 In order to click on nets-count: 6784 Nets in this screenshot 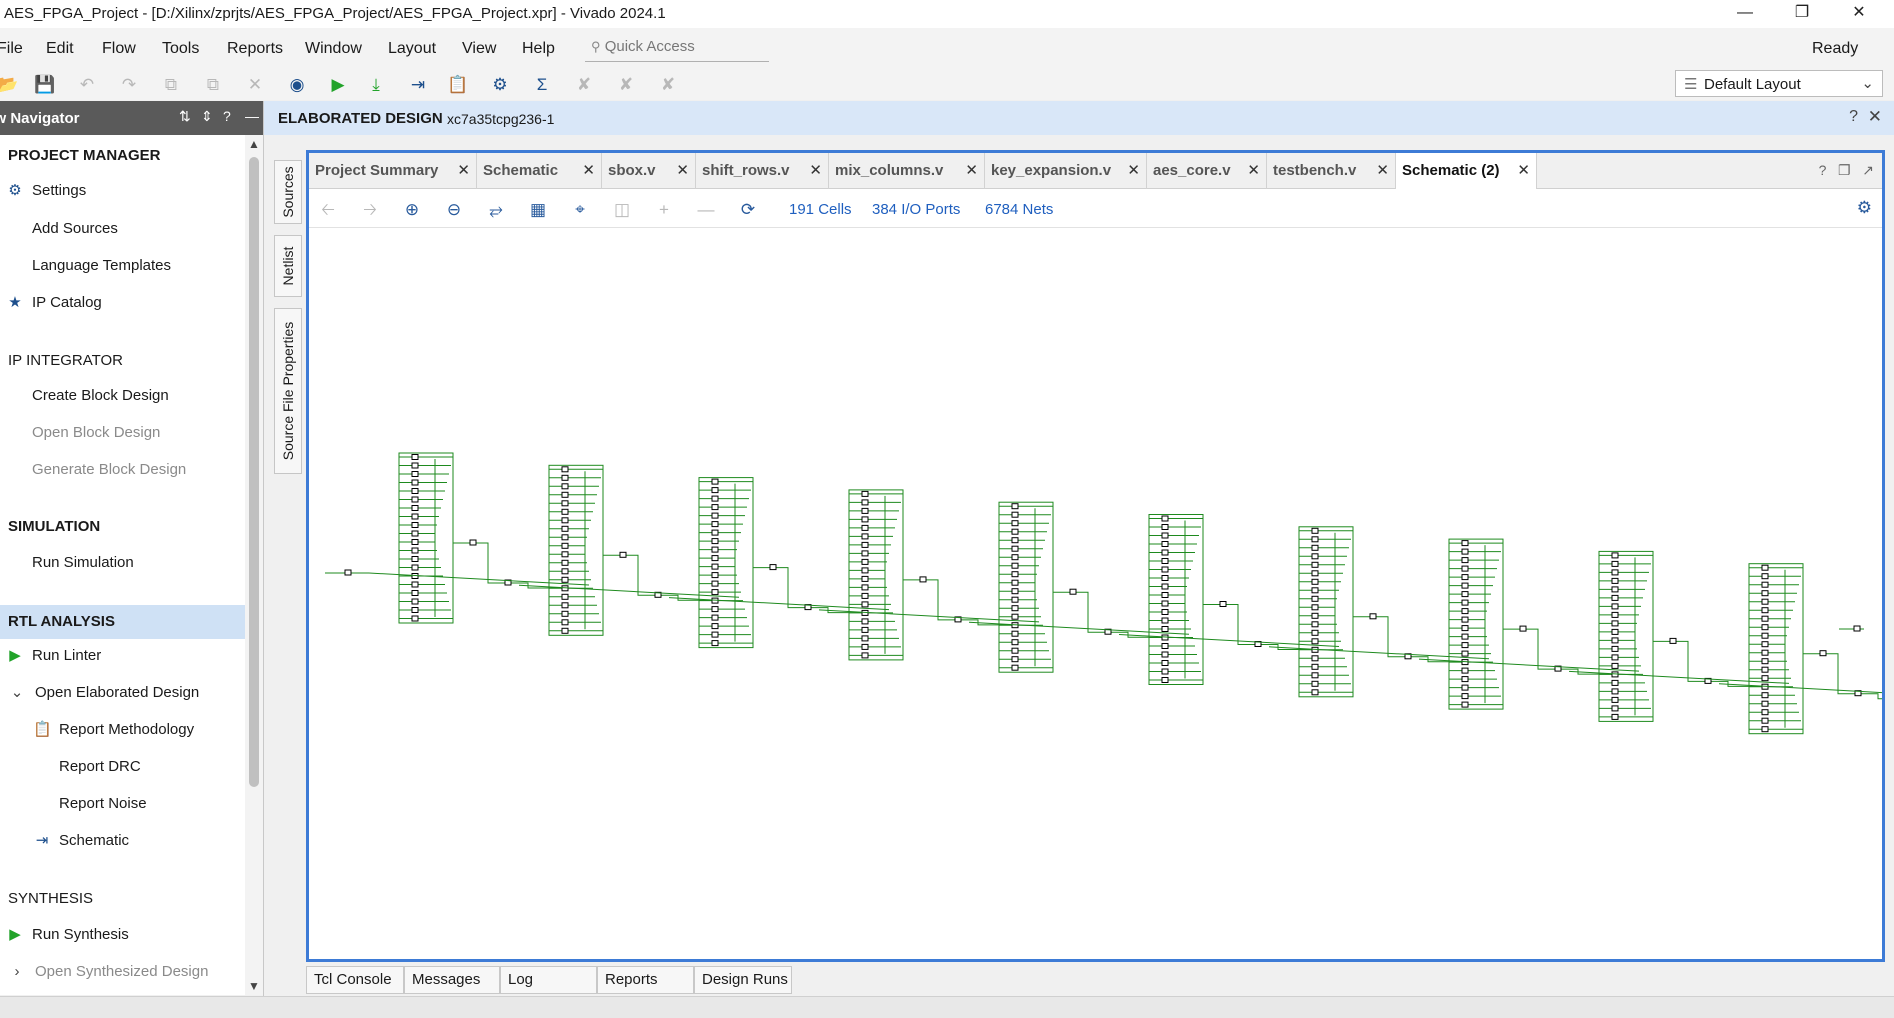, I will do `click(1019, 209)`.